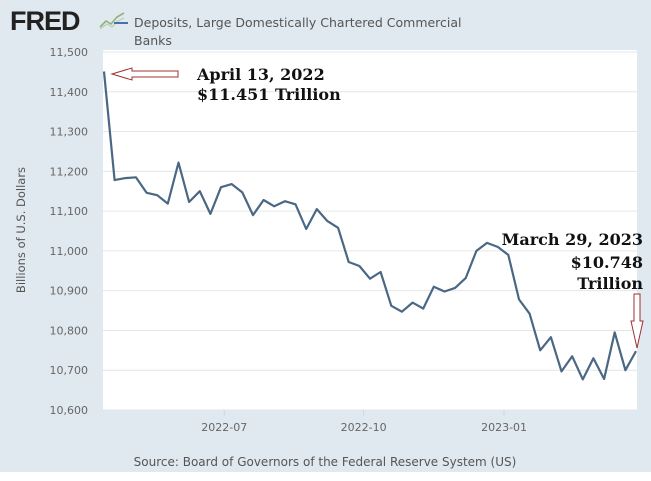  I want to click on fred-logo: FRED, so click(45, 21).